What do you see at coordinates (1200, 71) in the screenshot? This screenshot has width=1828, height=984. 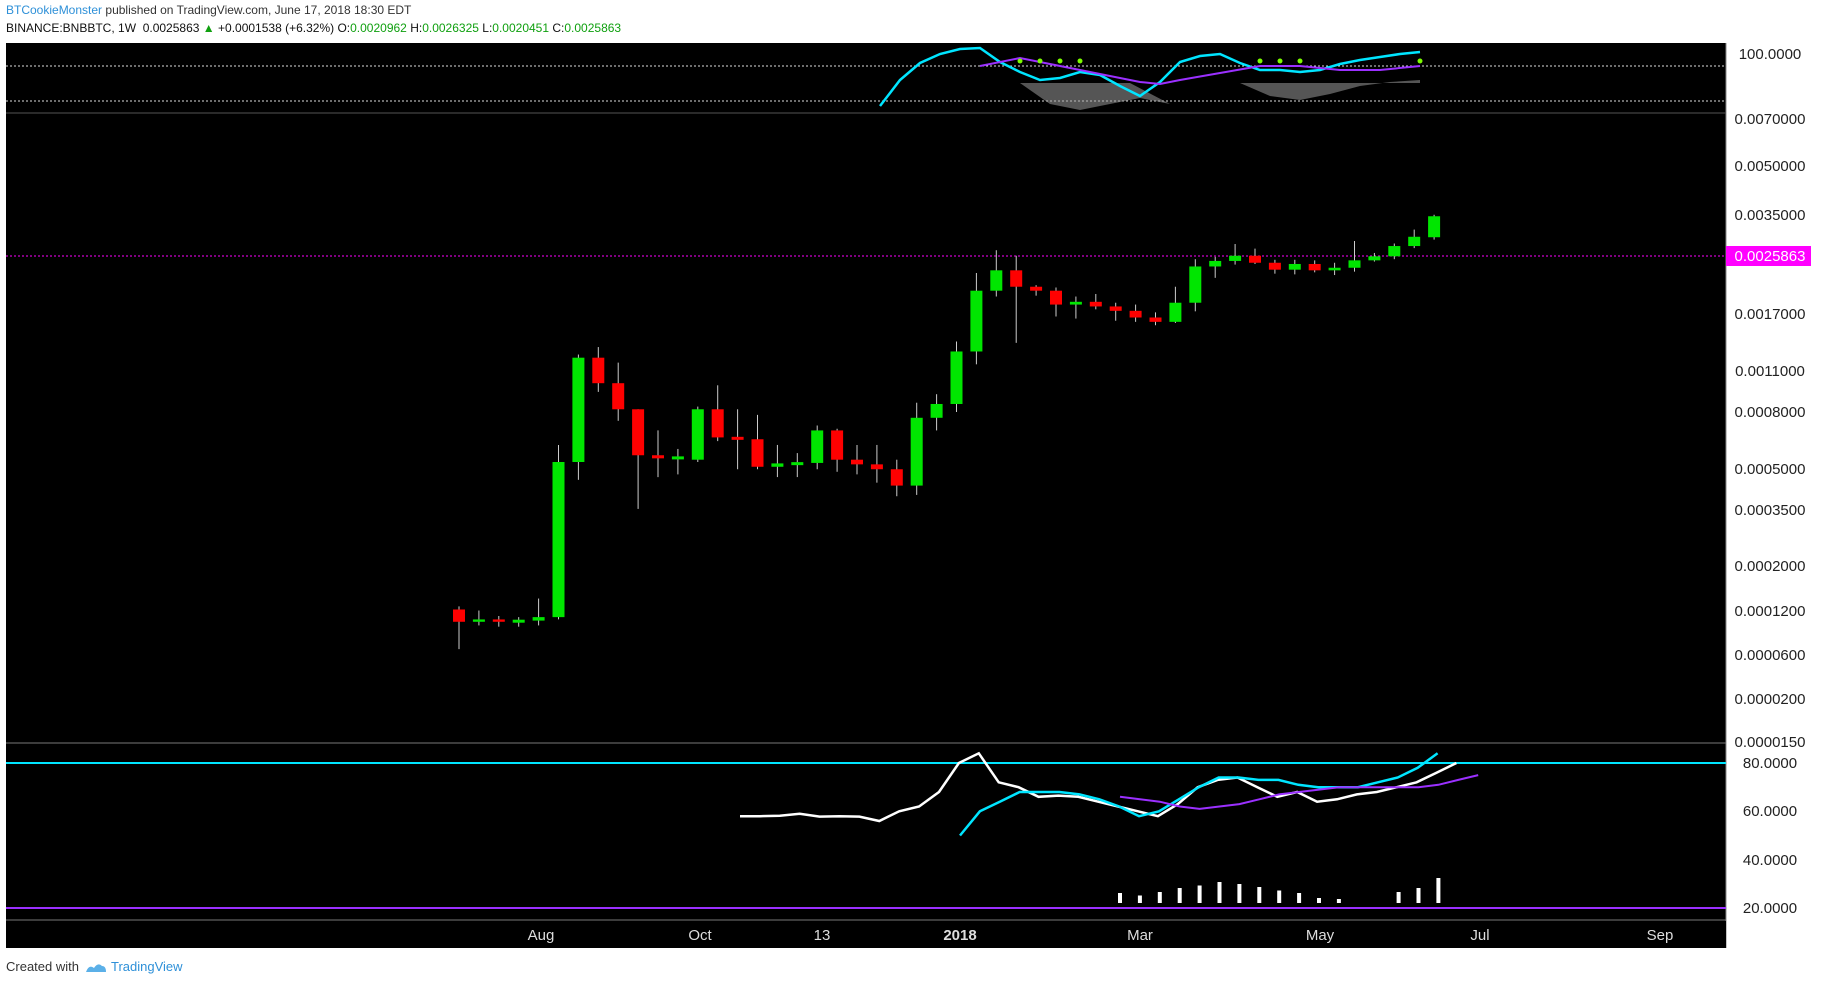 I see `top-purple-line` at bounding box center [1200, 71].